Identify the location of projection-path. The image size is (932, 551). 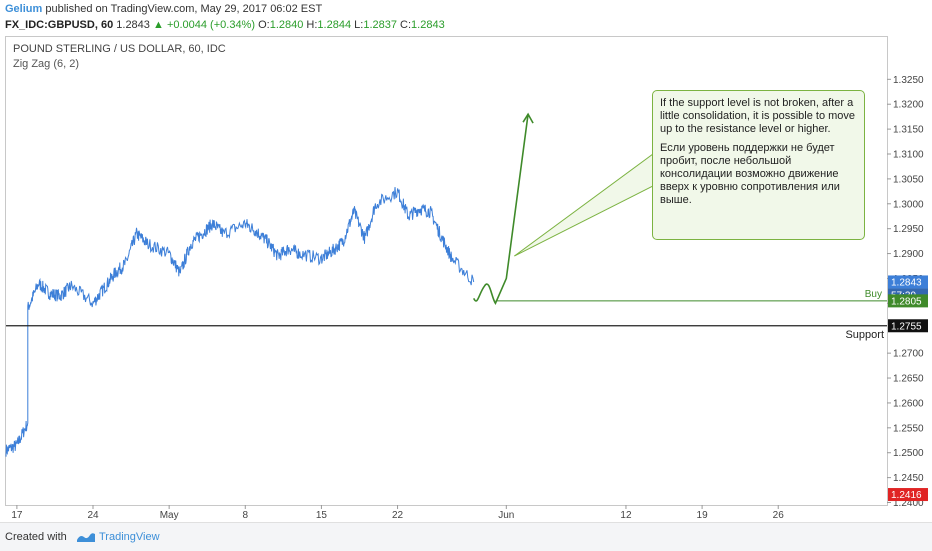
(500, 210).